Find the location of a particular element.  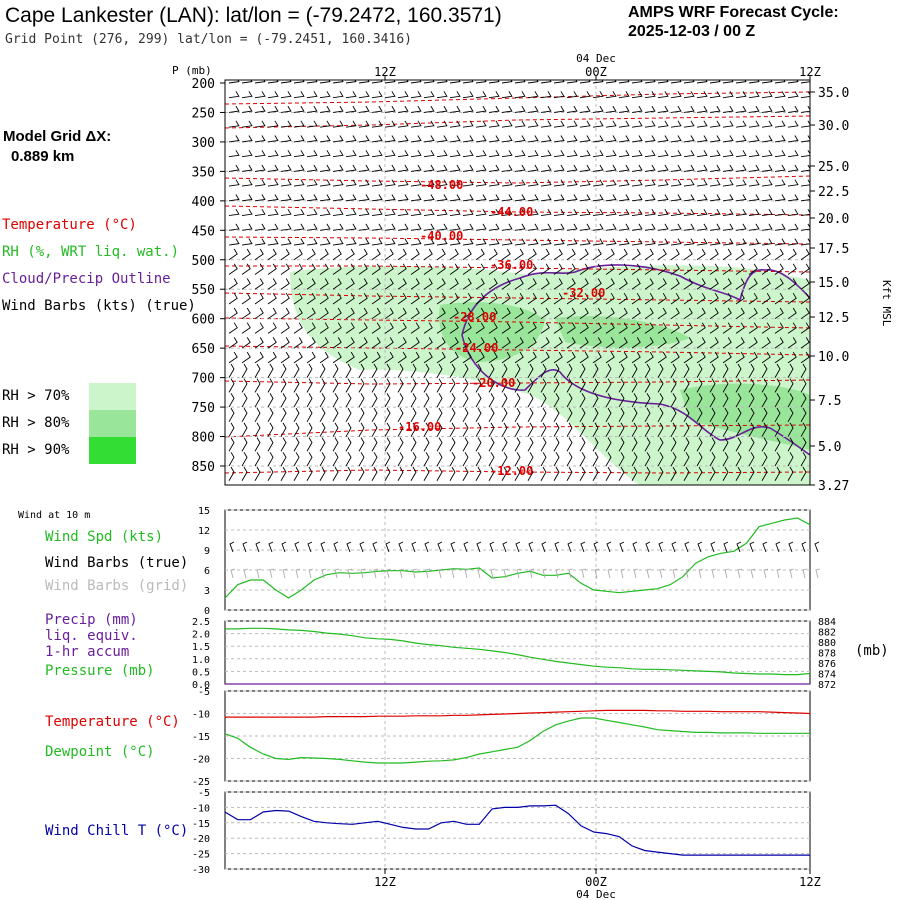

surface-wind-barb-true is located at coordinates (817, 547).